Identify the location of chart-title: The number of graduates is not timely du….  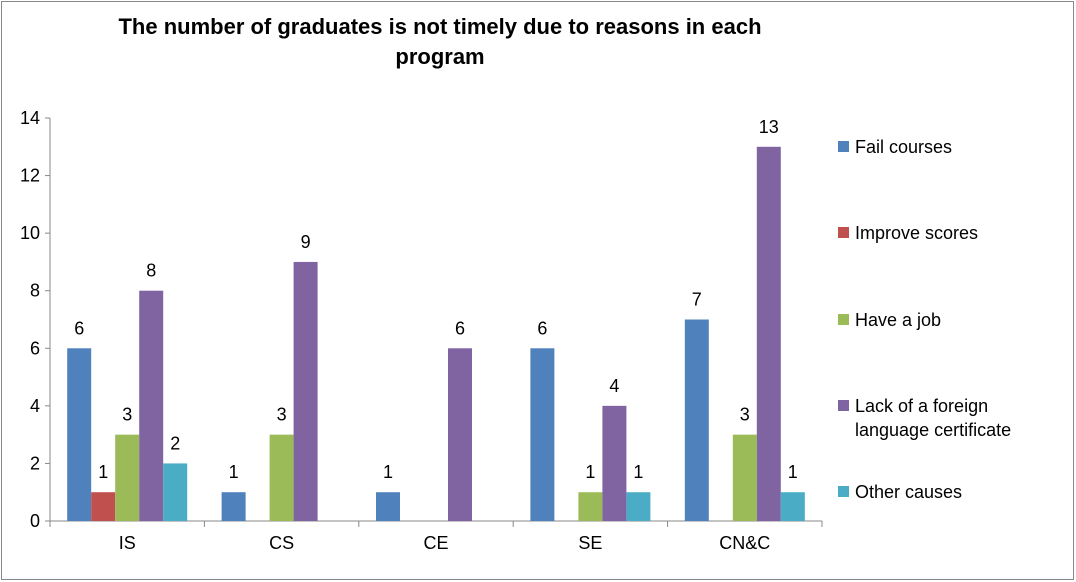
(440, 41).